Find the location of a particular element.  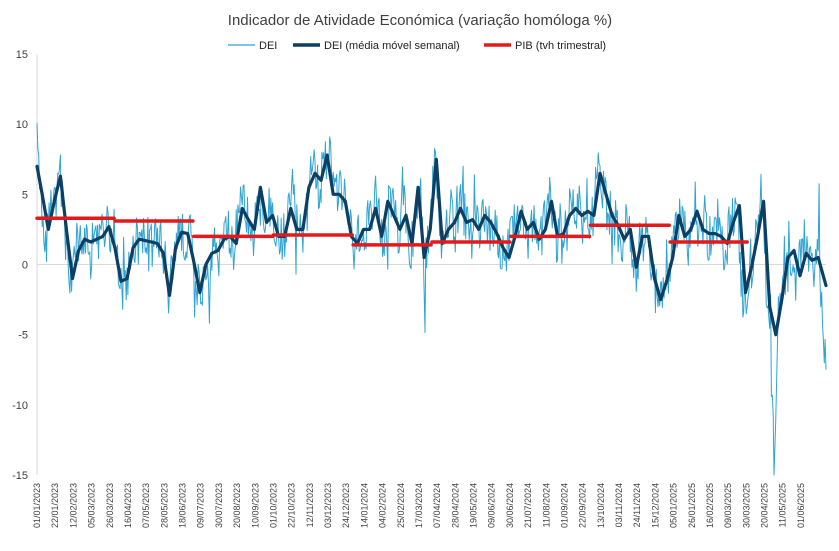

legend-label-pib: PIB (tvh trimestral) is located at coordinates (560, 46).